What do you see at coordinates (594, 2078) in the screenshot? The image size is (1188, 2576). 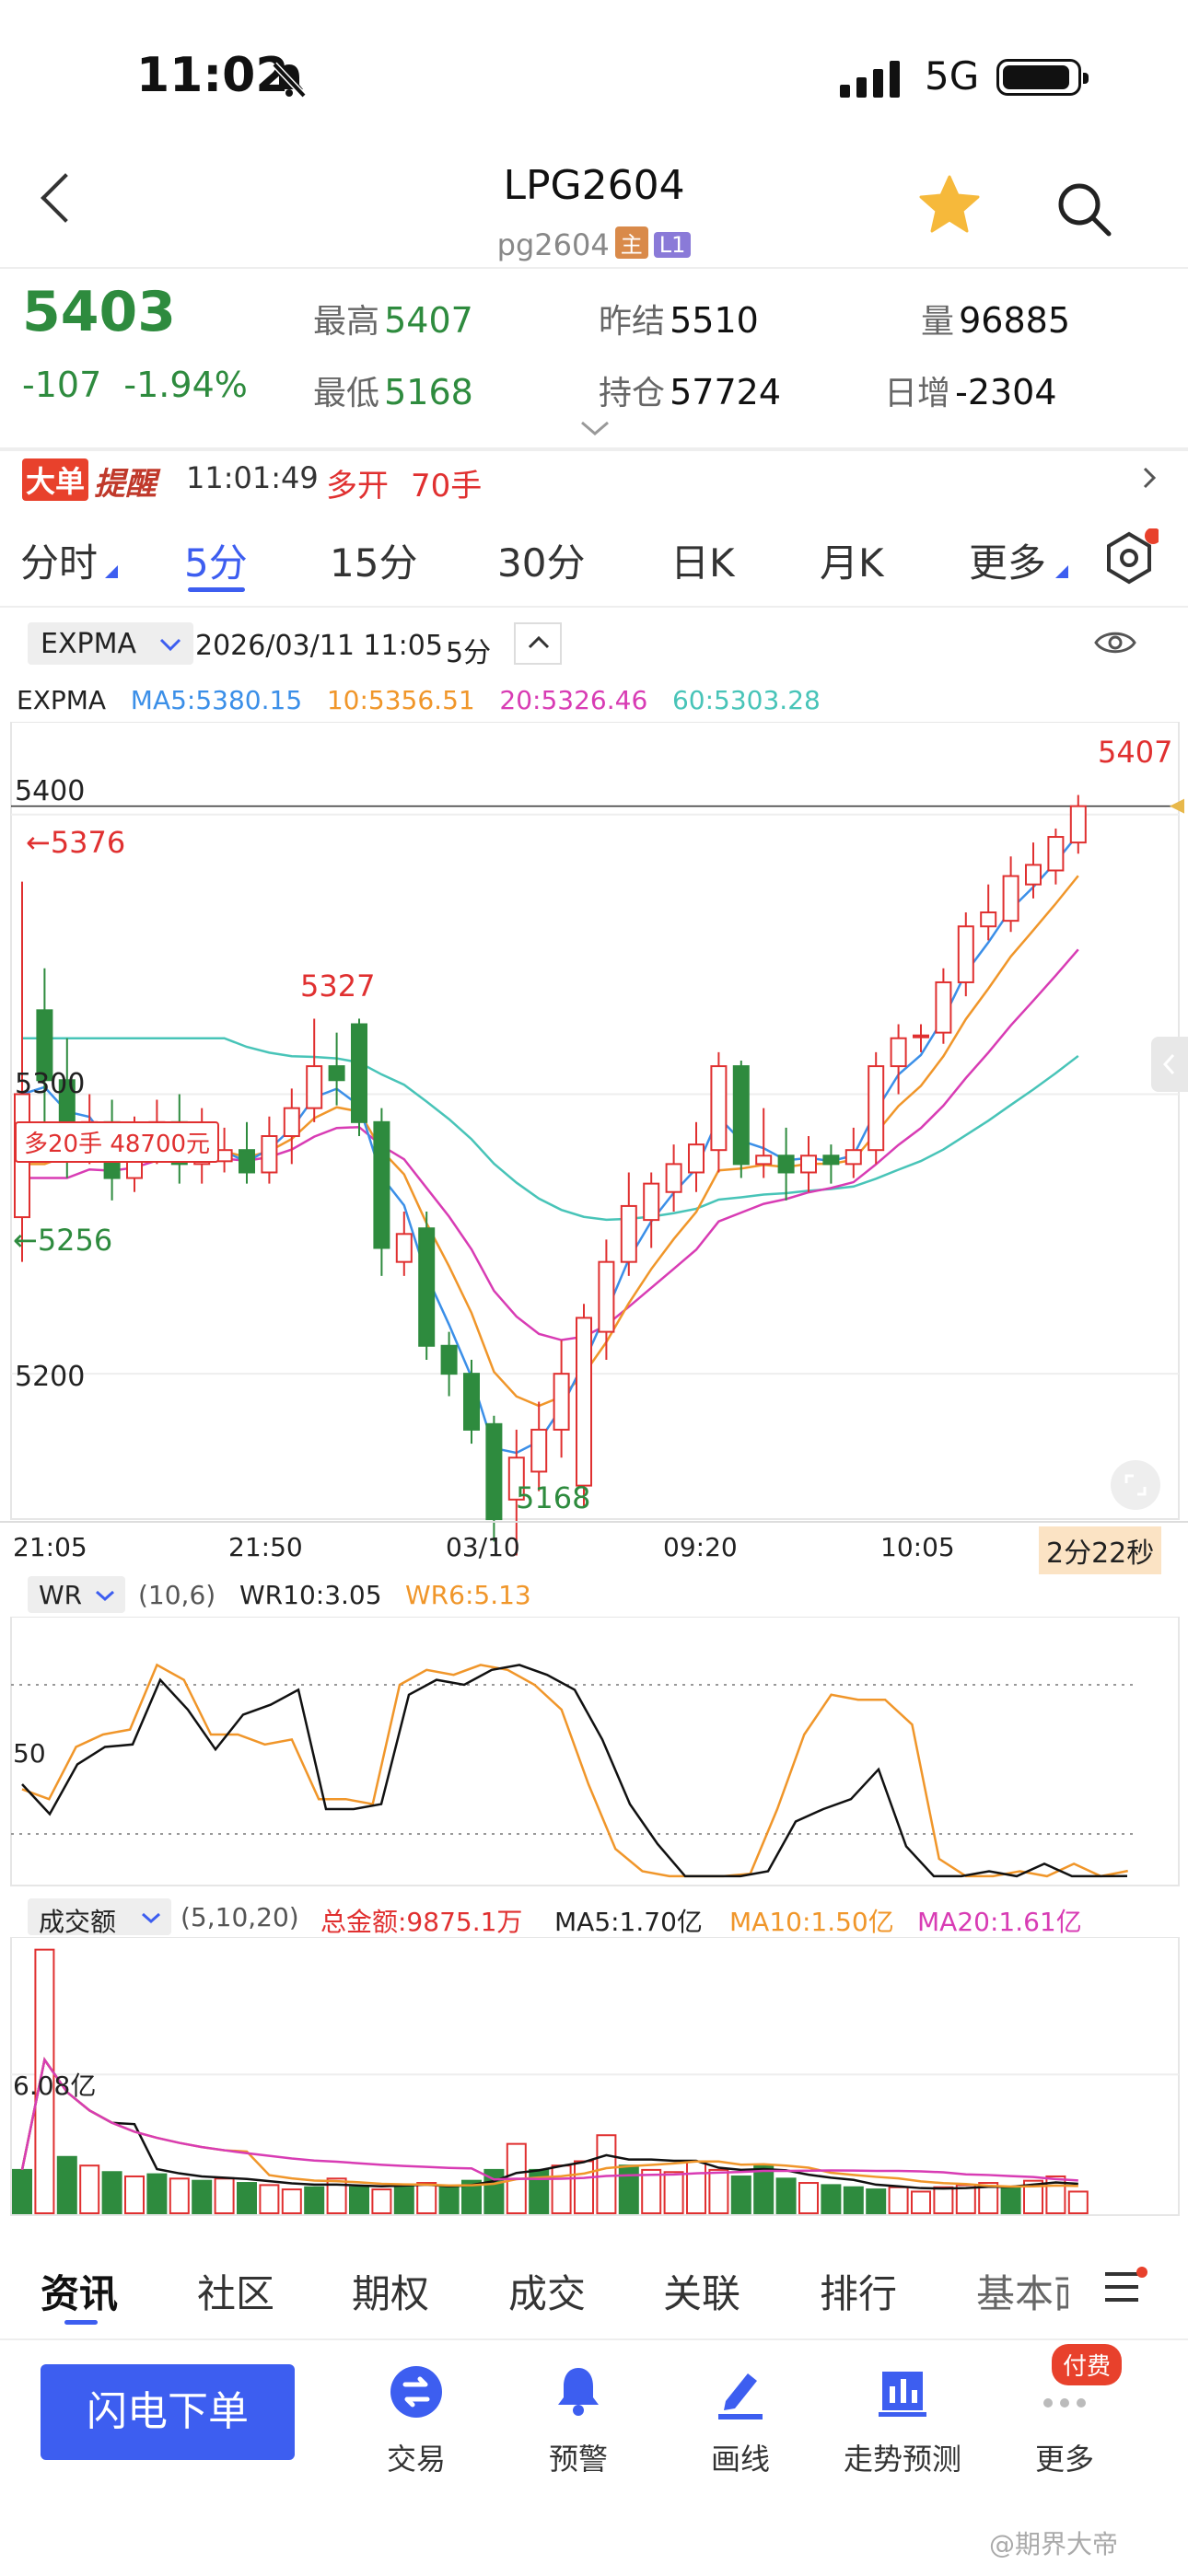 I see `volume-chart` at bounding box center [594, 2078].